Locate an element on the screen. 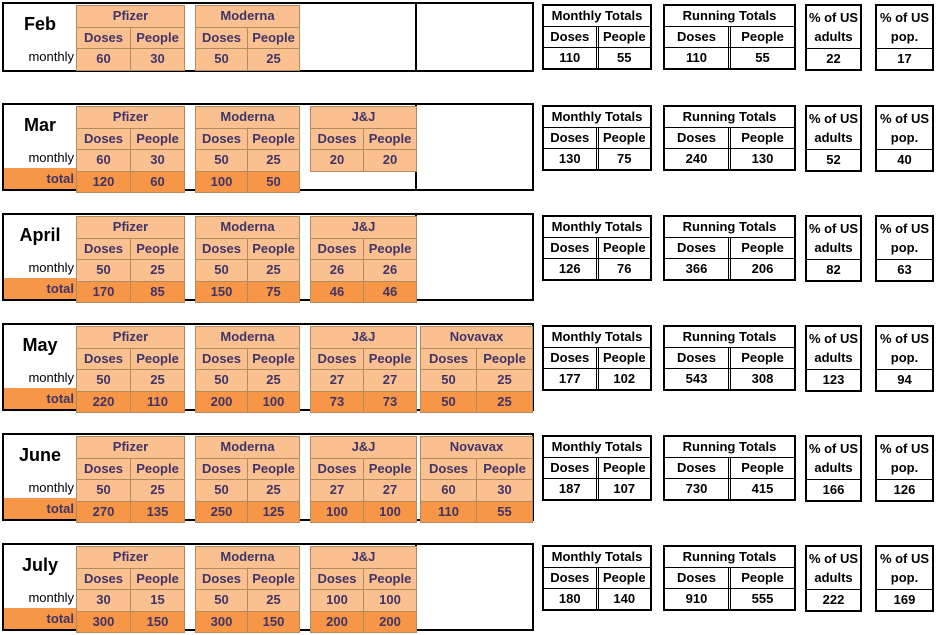 This screenshot has height=635, width=950. people-cell: 206 is located at coordinates (761, 269).